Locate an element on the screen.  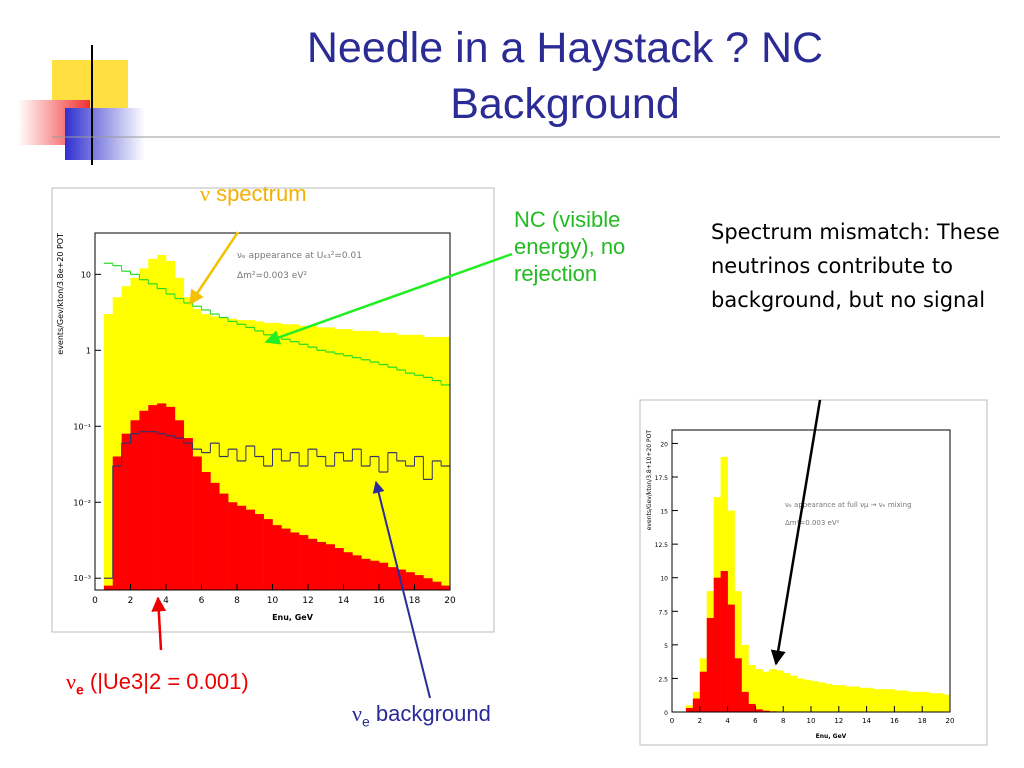
annotation-text: background is located at coordinates (430, 713).